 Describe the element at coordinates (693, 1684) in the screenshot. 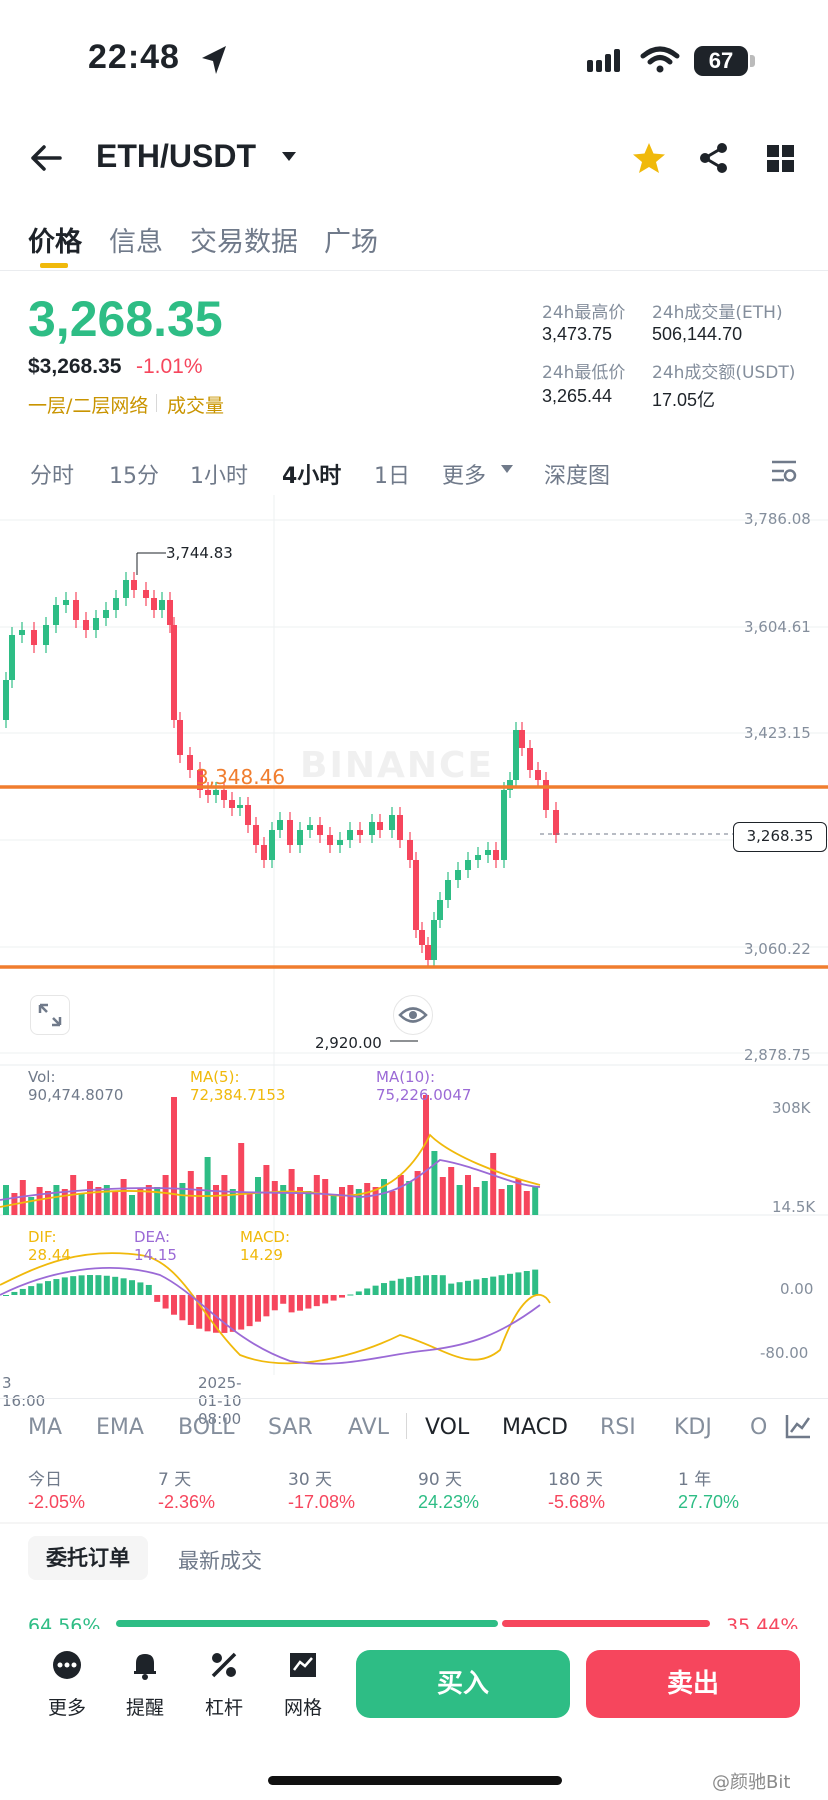

I see `sell-button: 卖出` at that location.